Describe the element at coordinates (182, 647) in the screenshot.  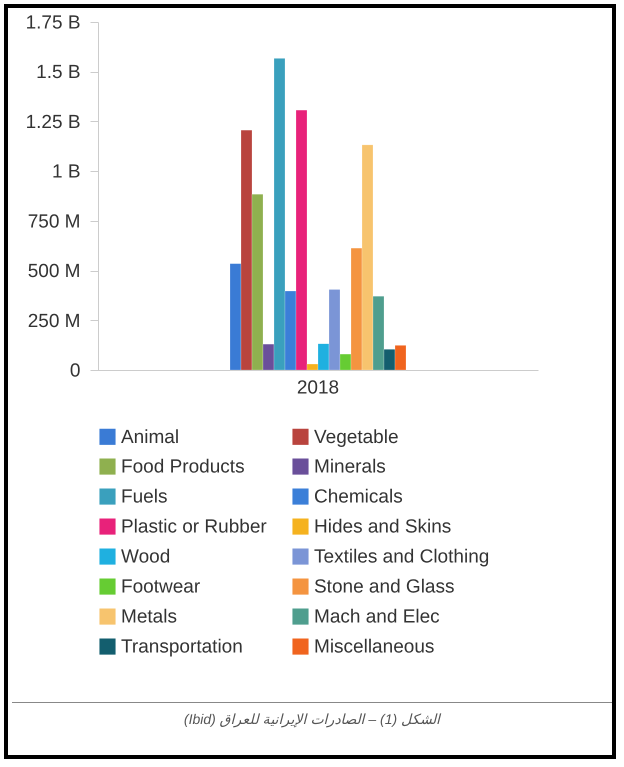
I see `legend-label: Transportation` at that location.